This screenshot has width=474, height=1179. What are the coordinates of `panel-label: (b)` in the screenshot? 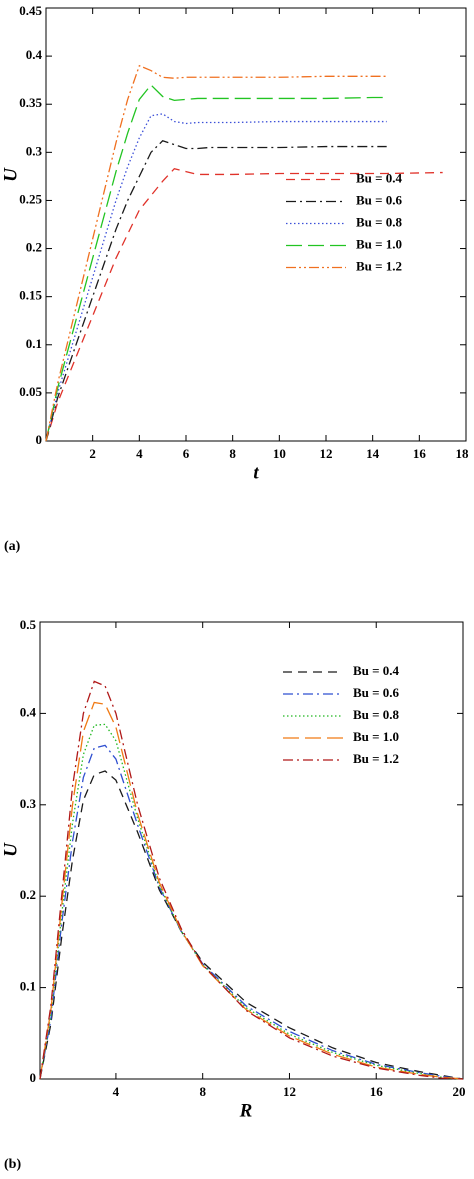 It's located at (12, 1164).